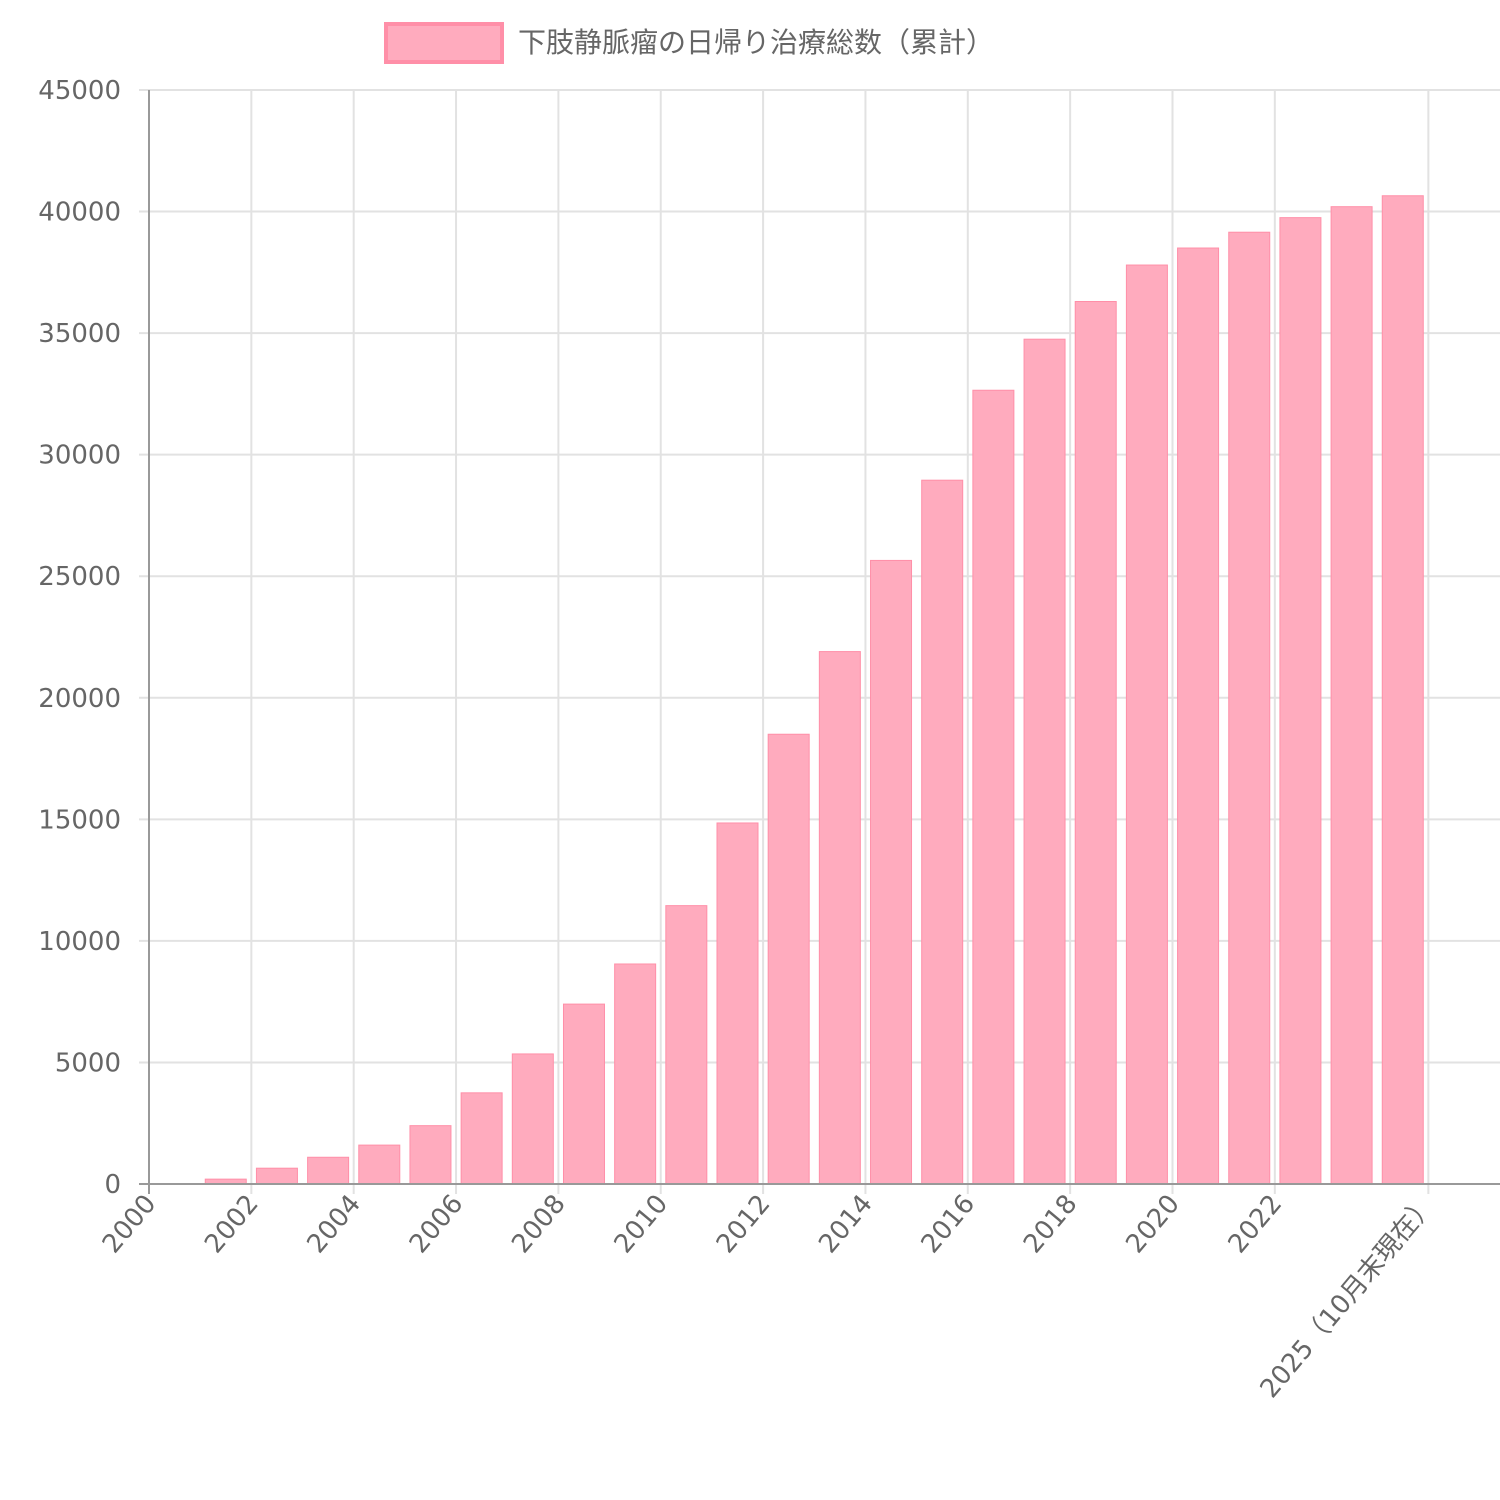 The height and width of the screenshot is (1500, 1500). Describe the element at coordinates (1044, 761) in the screenshot. I see `bar-2017` at that location.